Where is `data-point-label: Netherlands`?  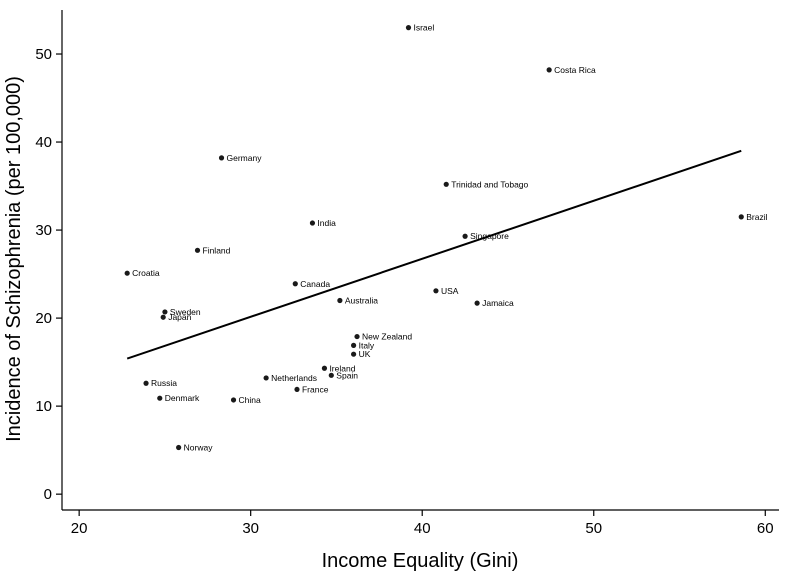
data-point-label: Netherlands is located at coordinates (294, 378).